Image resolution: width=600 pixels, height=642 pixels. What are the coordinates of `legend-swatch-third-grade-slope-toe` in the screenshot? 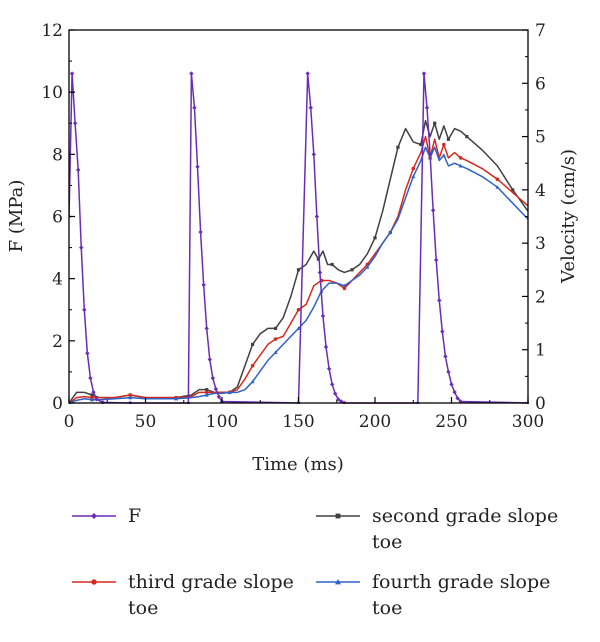 It's located at (94, 582).